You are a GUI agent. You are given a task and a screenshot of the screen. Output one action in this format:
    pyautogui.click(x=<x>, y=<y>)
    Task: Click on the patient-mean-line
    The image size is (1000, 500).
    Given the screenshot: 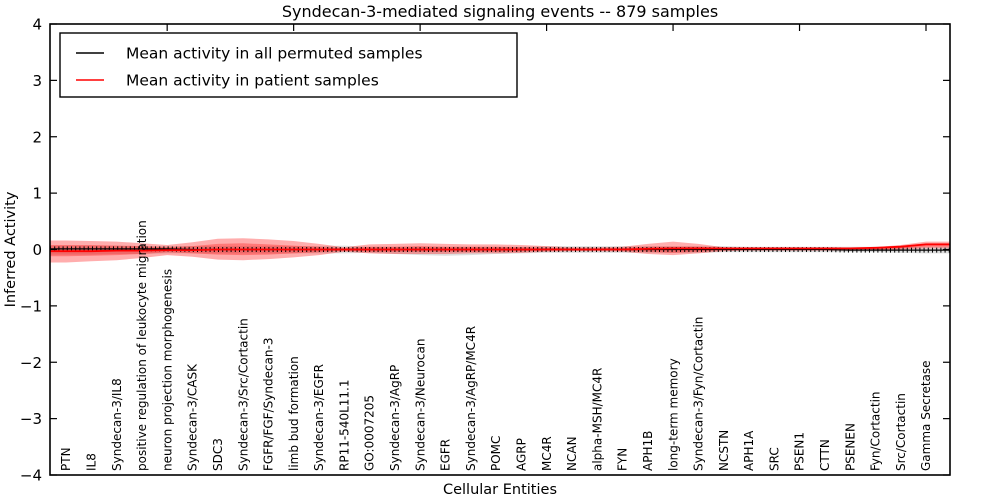 What is the action you would take?
    pyautogui.click(x=500, y=248)
    